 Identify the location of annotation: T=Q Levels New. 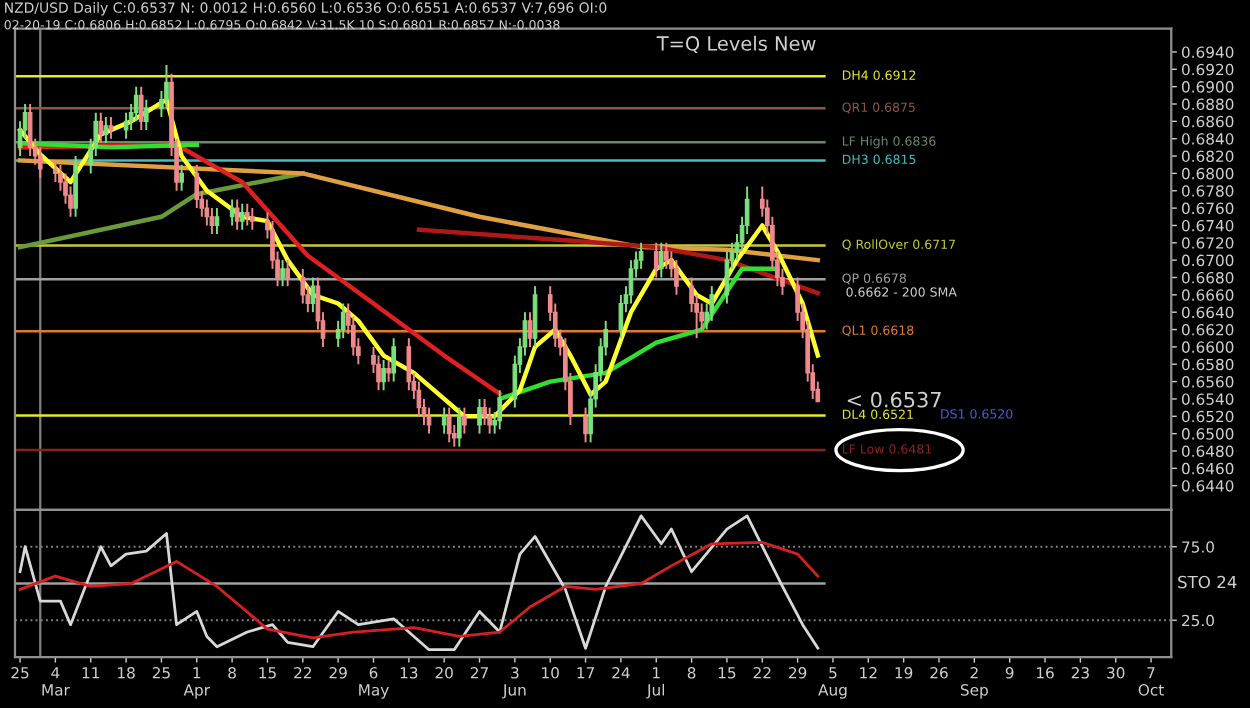
(736, 44).